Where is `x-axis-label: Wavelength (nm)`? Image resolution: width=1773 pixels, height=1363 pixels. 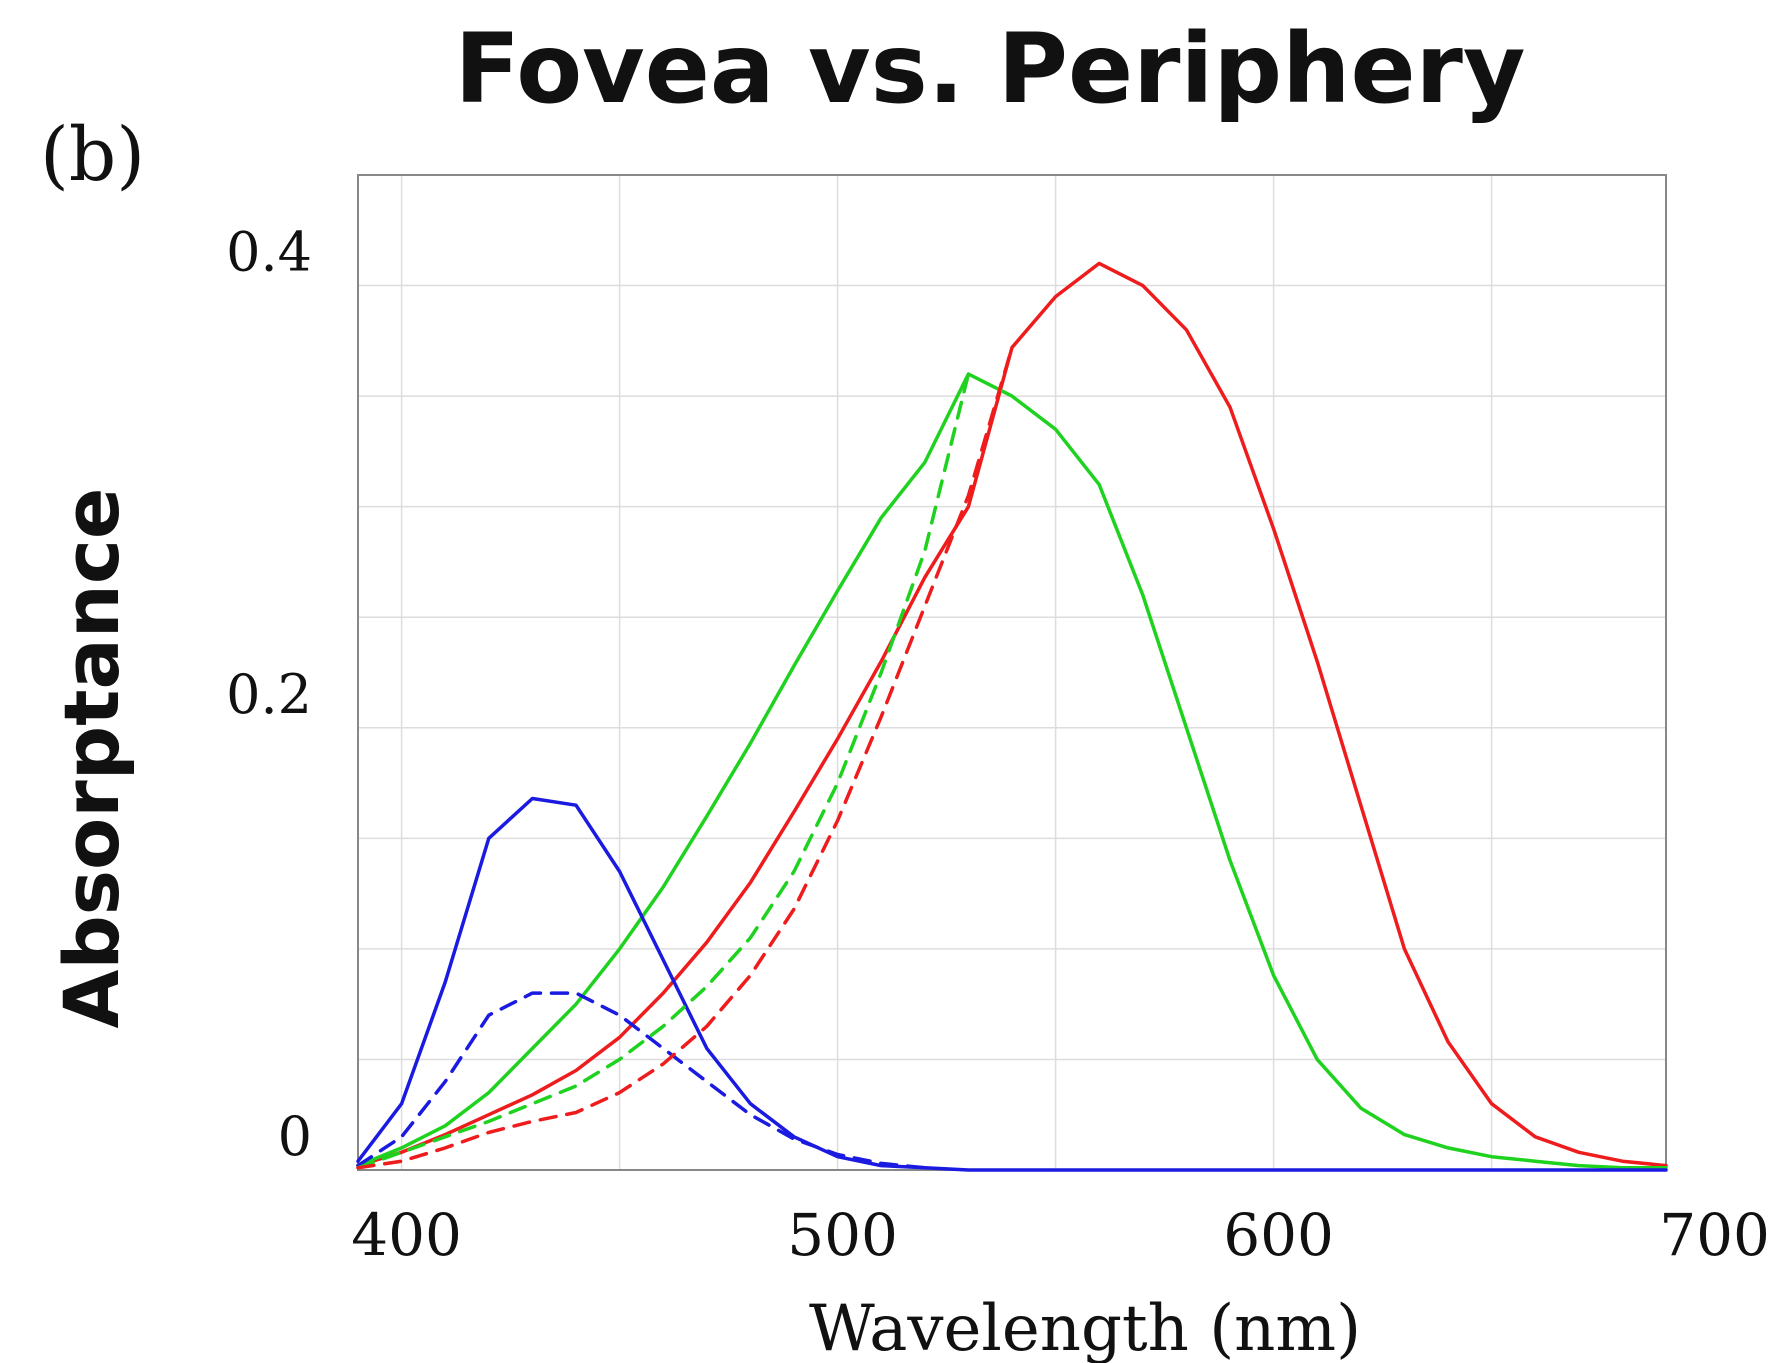
x-axis-label: Wavelength (nm) is located at coordinates (1085, 1327).